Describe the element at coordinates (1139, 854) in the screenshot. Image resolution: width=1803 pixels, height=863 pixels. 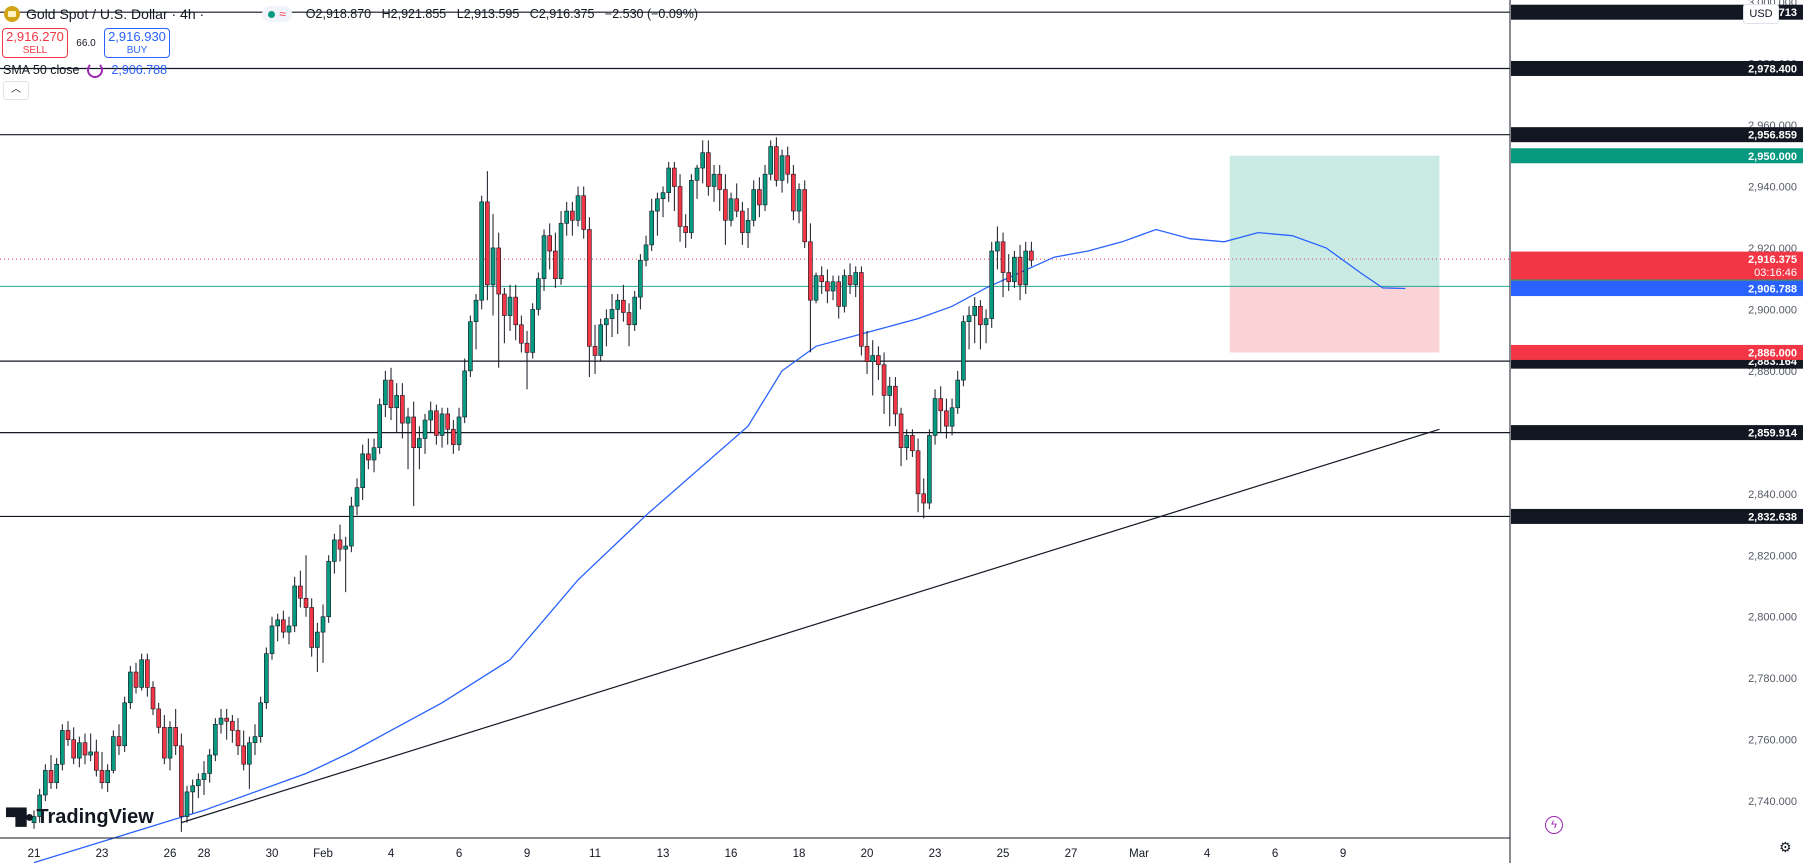
I see `time-tick-label: Mar` at that location.